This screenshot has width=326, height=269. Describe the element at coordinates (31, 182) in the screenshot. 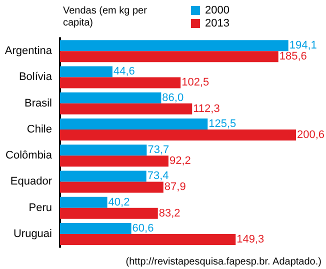

I see `y-tick-label: Equador` at that location.